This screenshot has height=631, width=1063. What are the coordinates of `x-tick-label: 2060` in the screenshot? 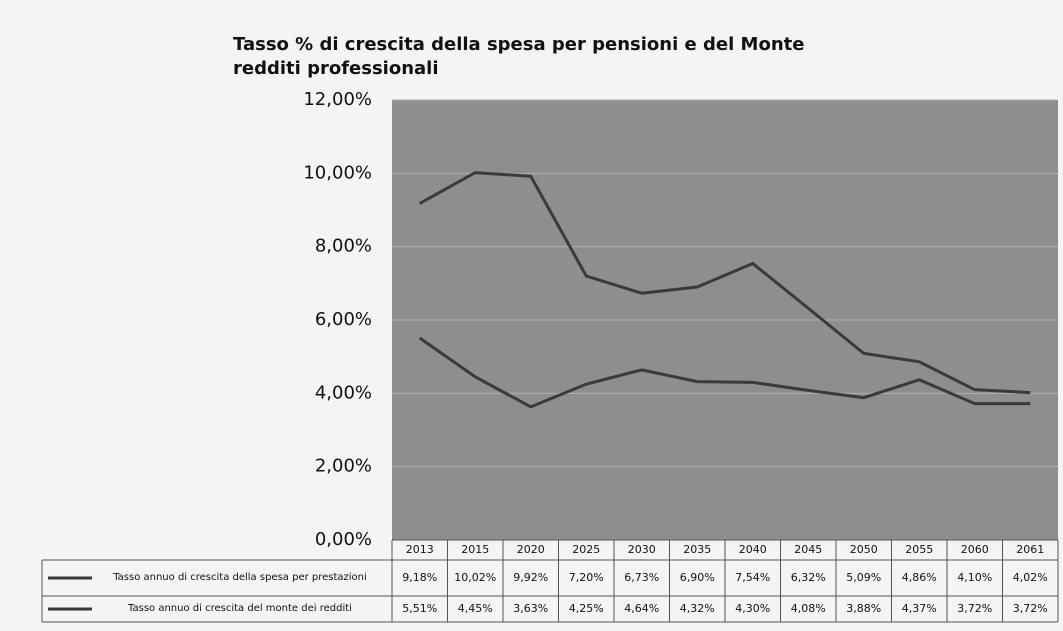 It's located at (975, 549).